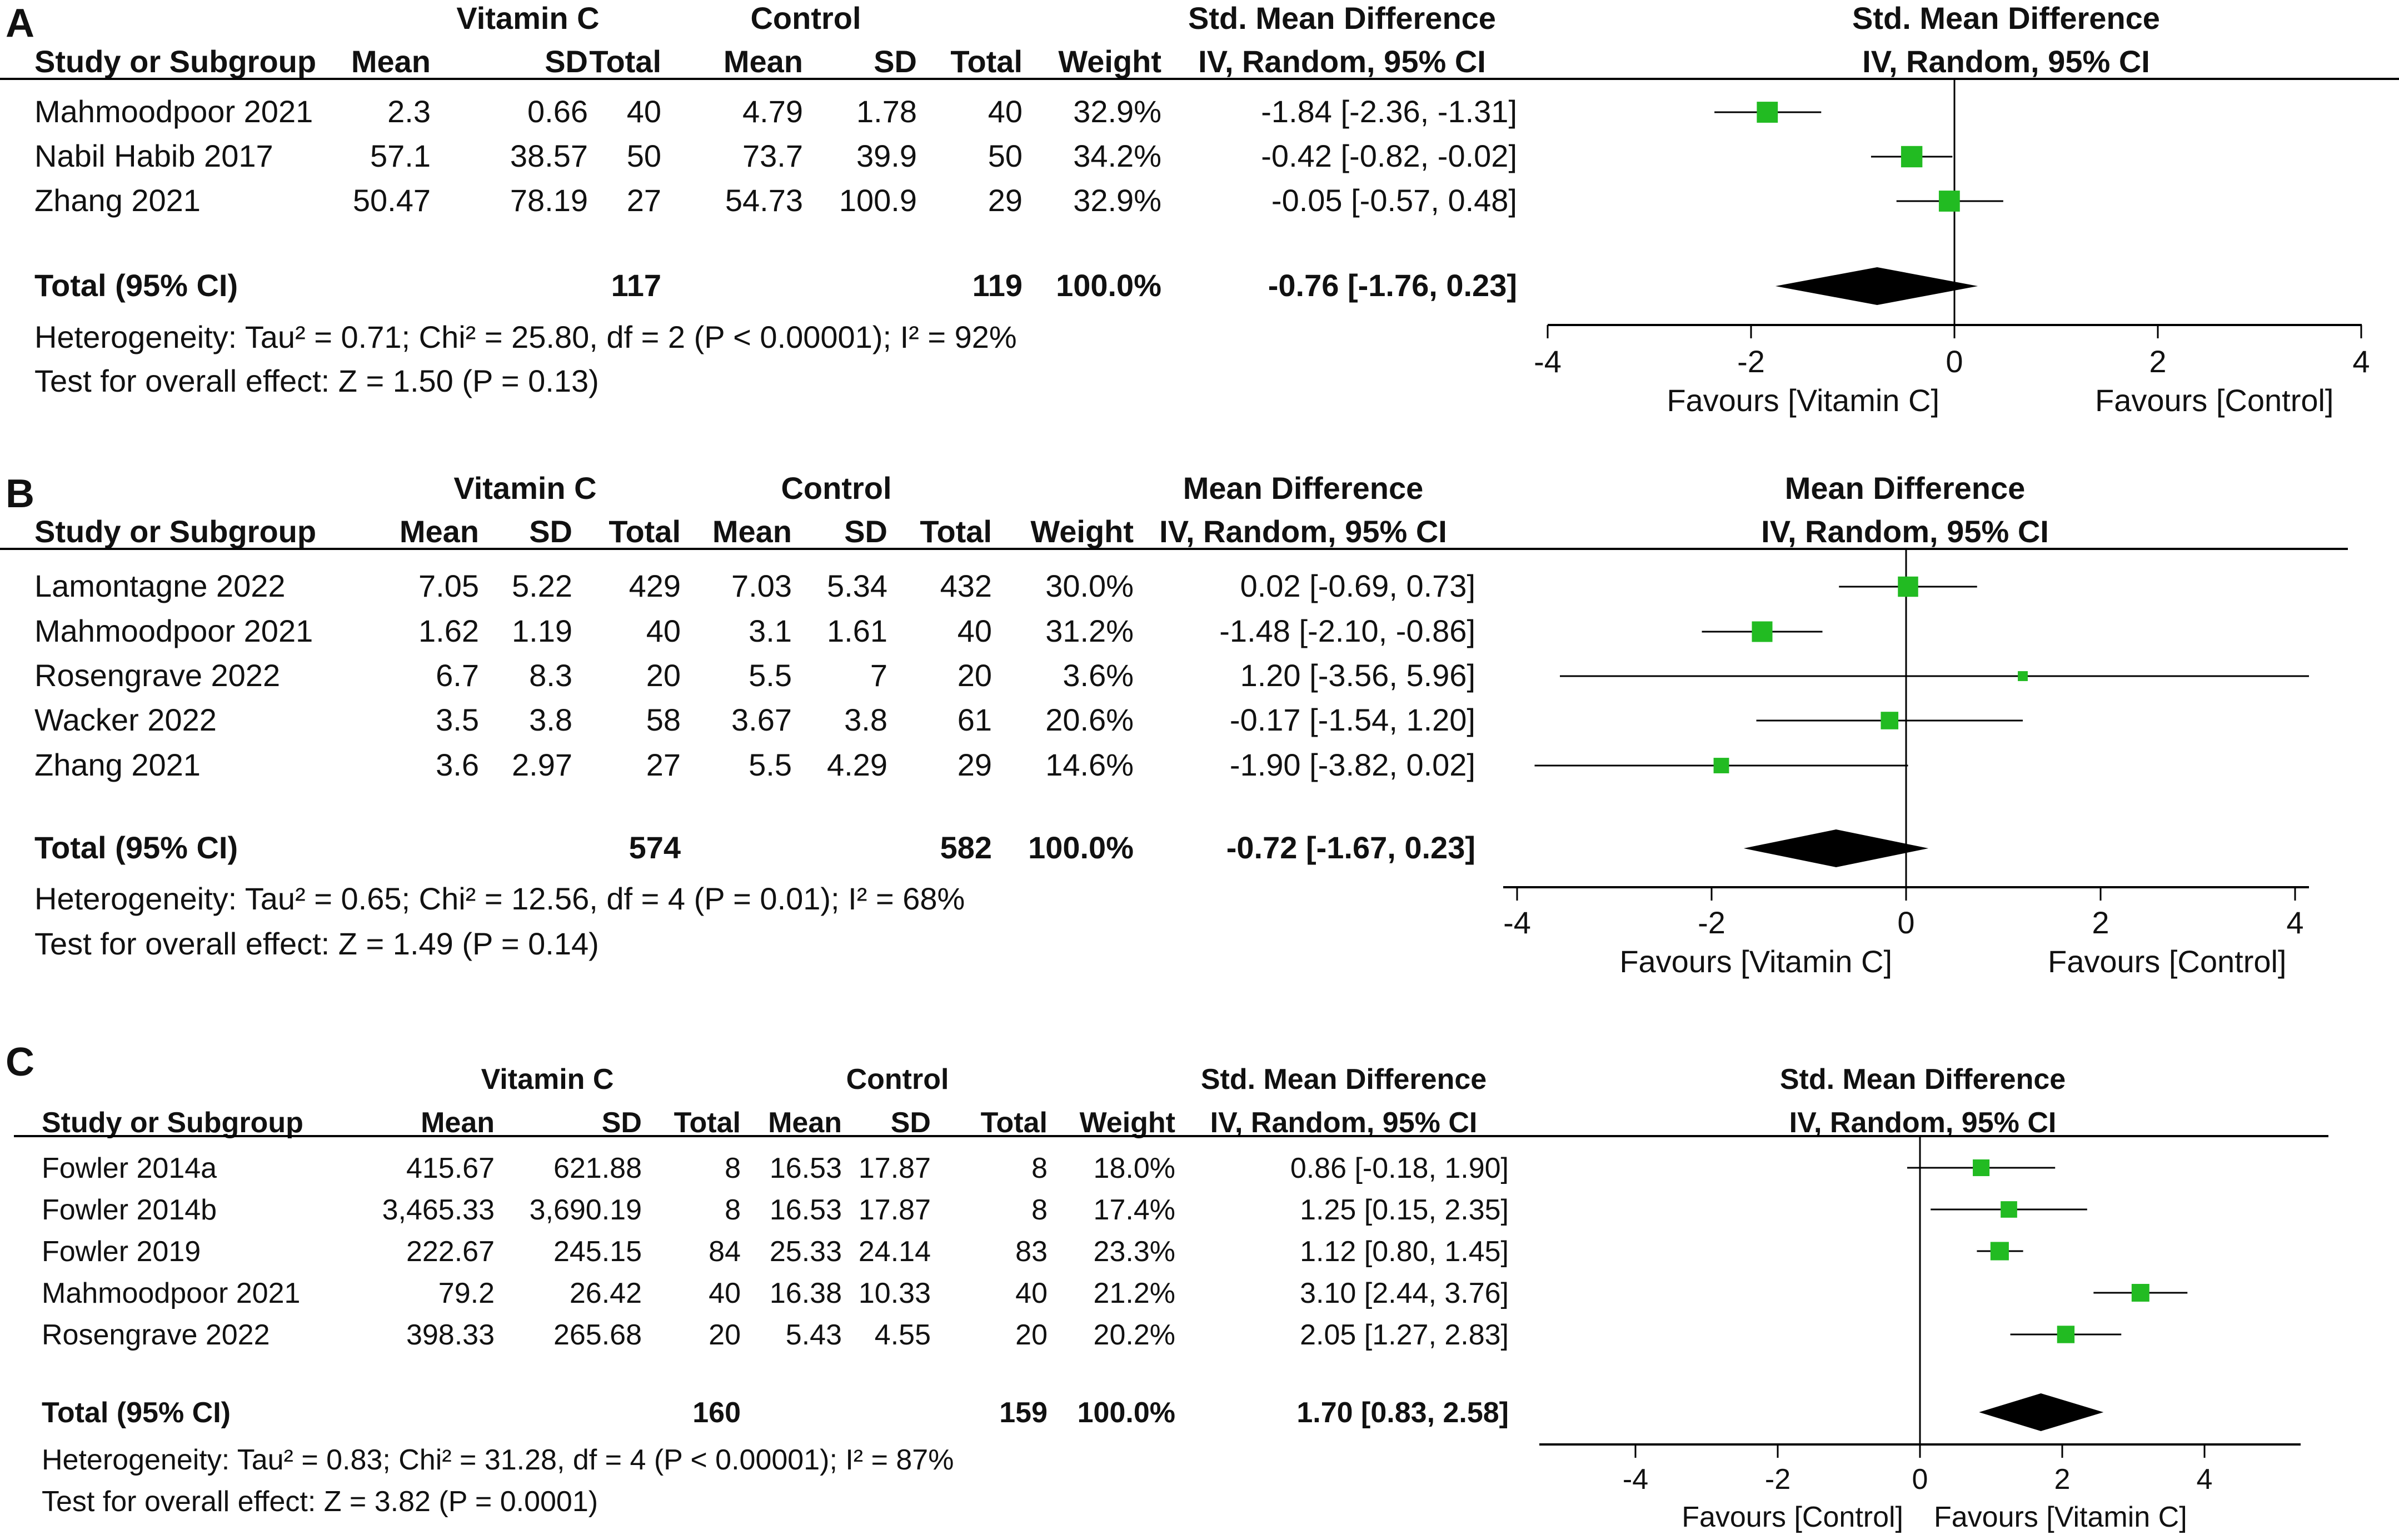  I want to click on panel-label: C, so click(20, 1062).